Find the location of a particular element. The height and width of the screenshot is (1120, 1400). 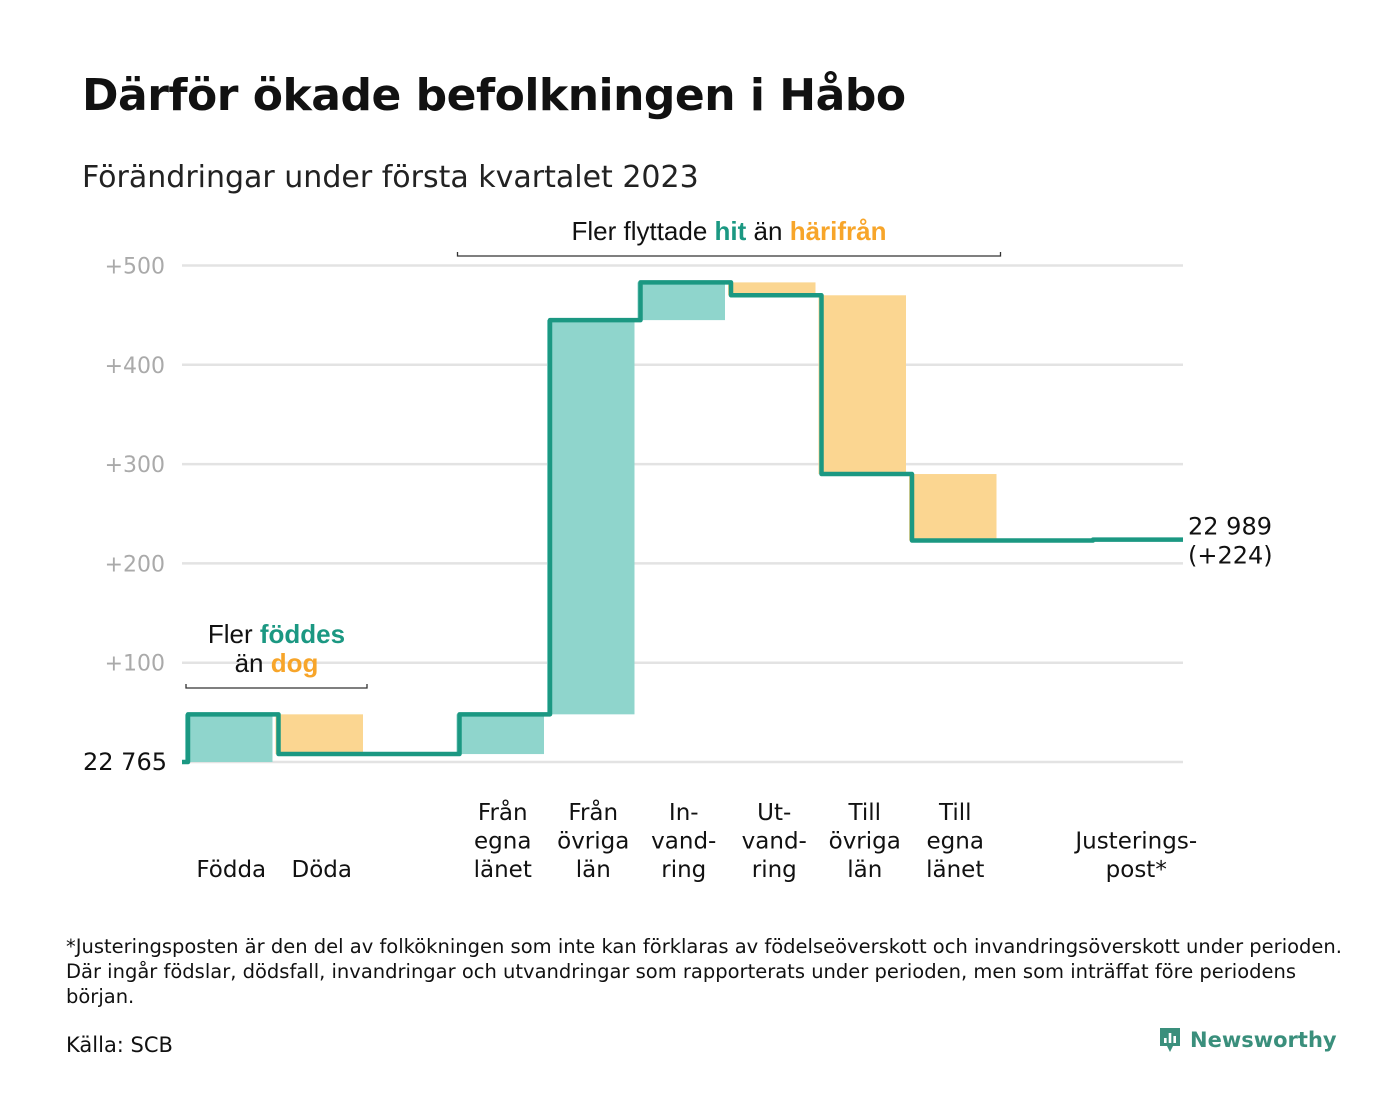

brand: Newsworthy is located at coordinates (1247, 1040).